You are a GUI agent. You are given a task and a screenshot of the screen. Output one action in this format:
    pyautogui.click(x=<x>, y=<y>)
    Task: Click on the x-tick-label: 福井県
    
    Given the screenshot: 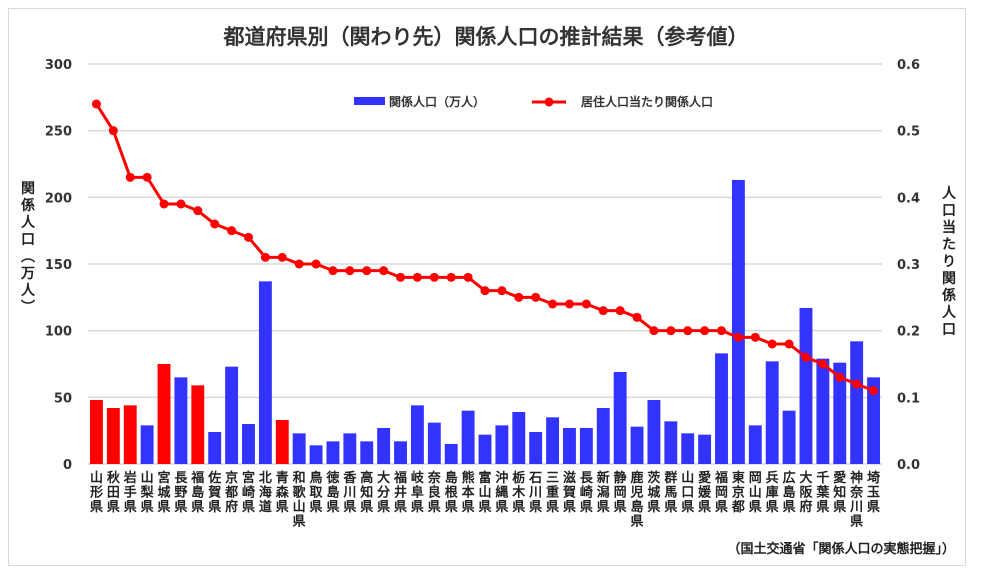 What is the action you would take?
    pyautogui.click(x=400, y=492)
    